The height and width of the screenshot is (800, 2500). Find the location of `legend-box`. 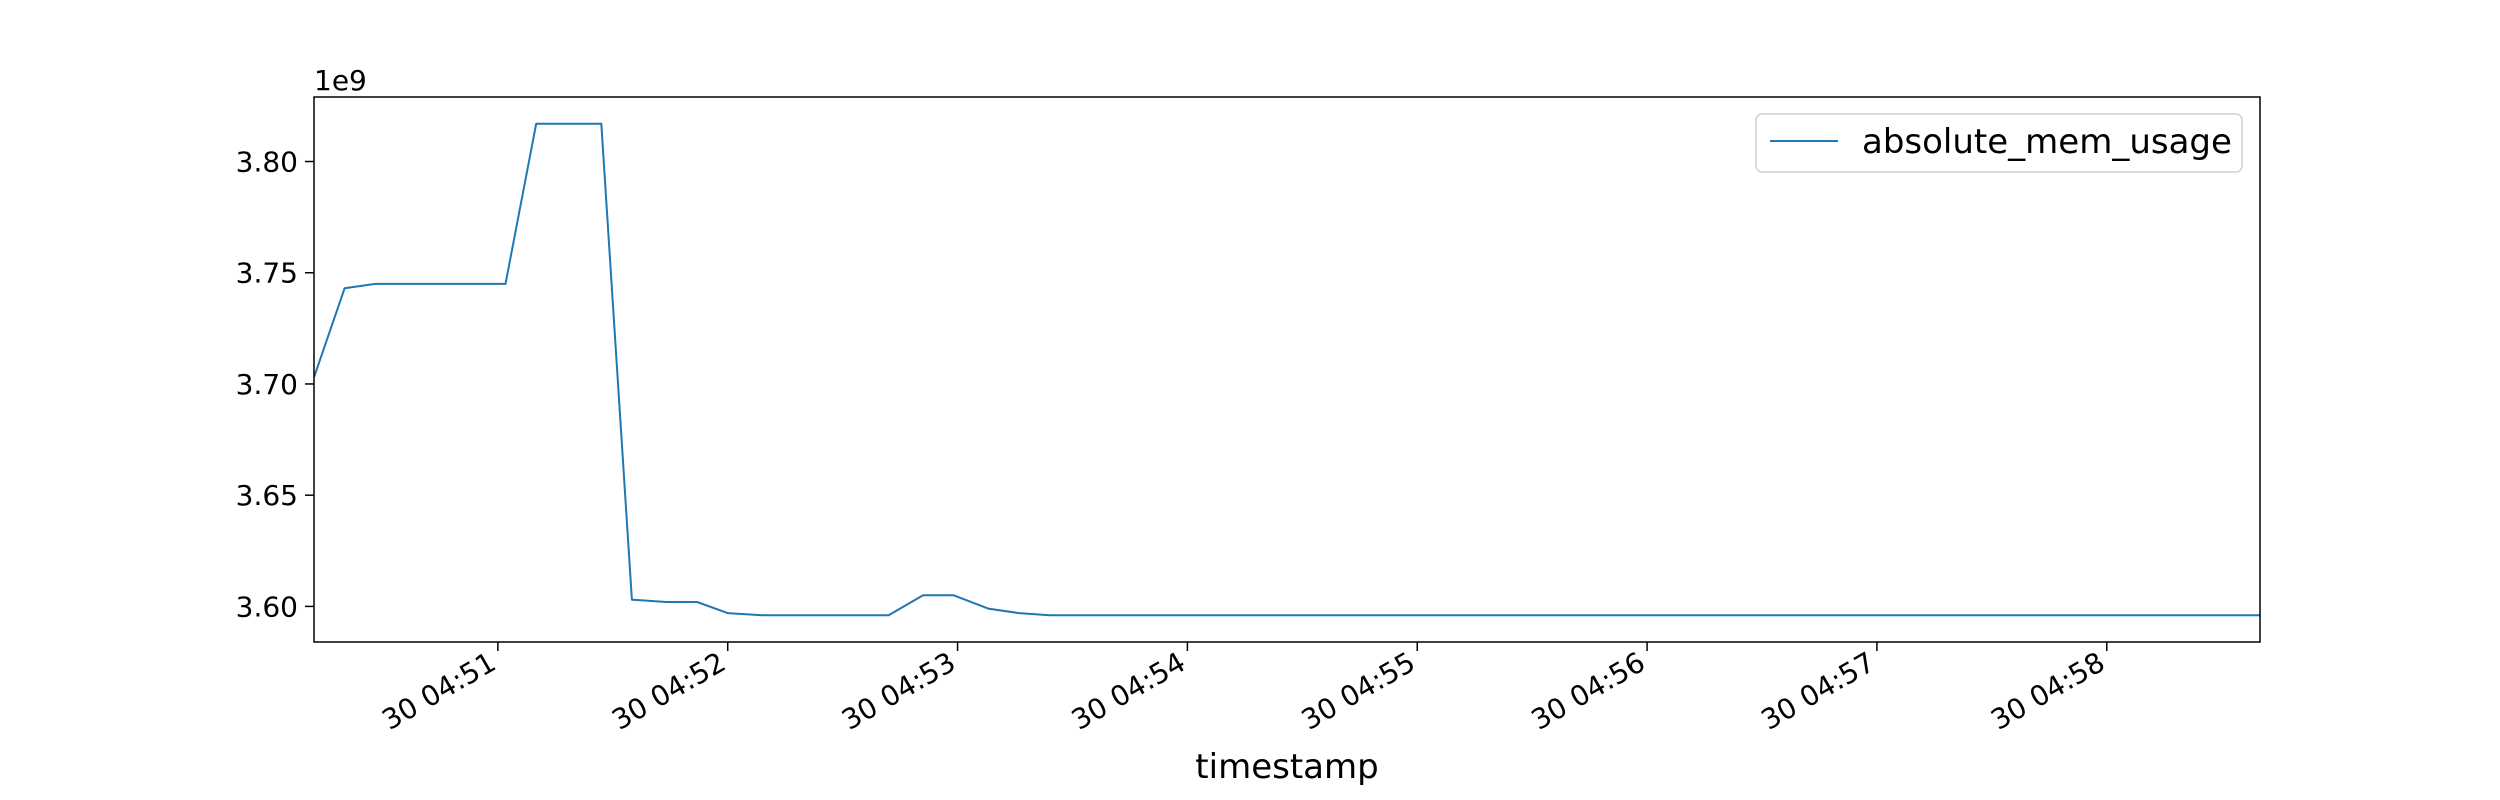

legend-box is located at coordinates (1999, 143).